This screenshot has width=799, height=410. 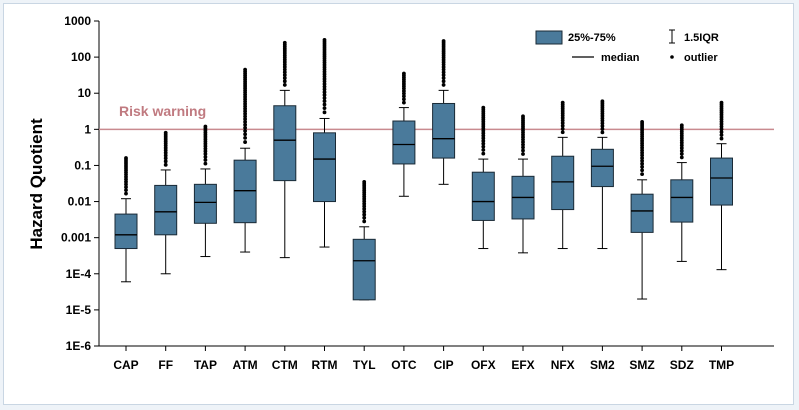 I want to click on y-tick-label: 0.01, so click(x=80, y=202).